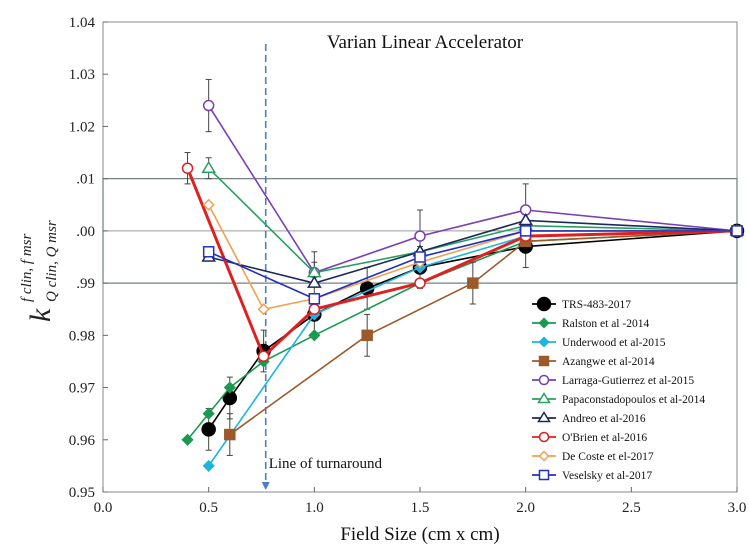 This screenshot has height=550, width=748. What do you see at coordinates (82, 127) in the screenshot?
I see `y-tick-label: 1.02` at bounding box center [82, 127].